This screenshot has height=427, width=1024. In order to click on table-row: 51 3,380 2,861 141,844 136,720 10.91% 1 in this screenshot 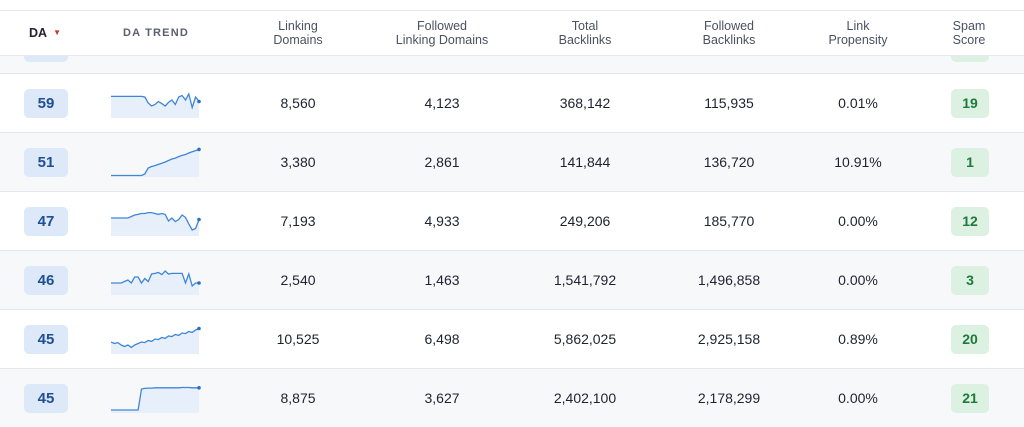, I will do `click(512, 162)`.